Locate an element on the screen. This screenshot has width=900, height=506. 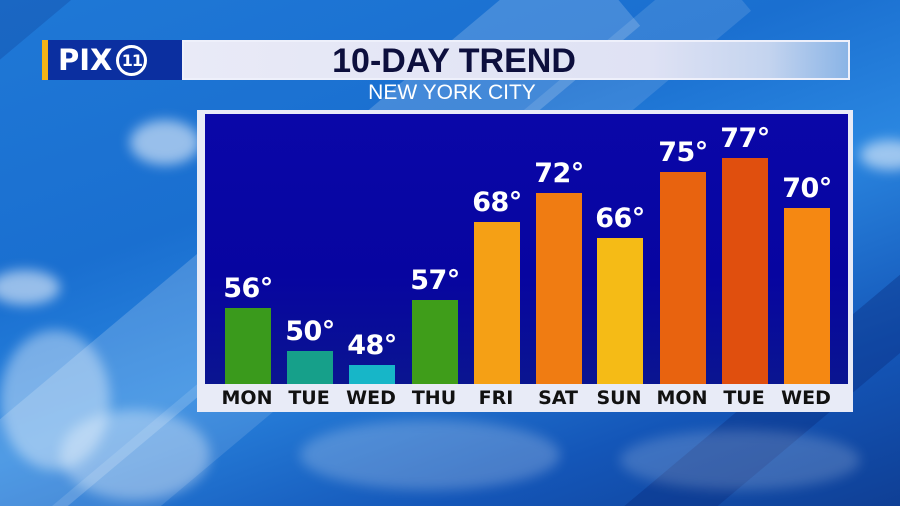
bar-sat is located at coordinates (559, 288).